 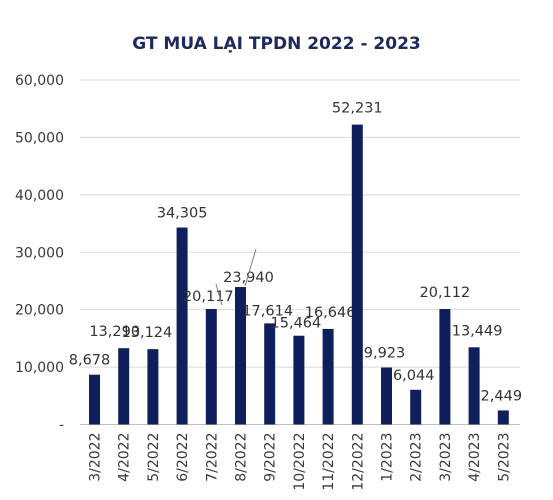 What do you see at coordinates (271, 457) in the screenshot?
I see `x-tick-label: 9/2022` at bounding box center [271, 457].